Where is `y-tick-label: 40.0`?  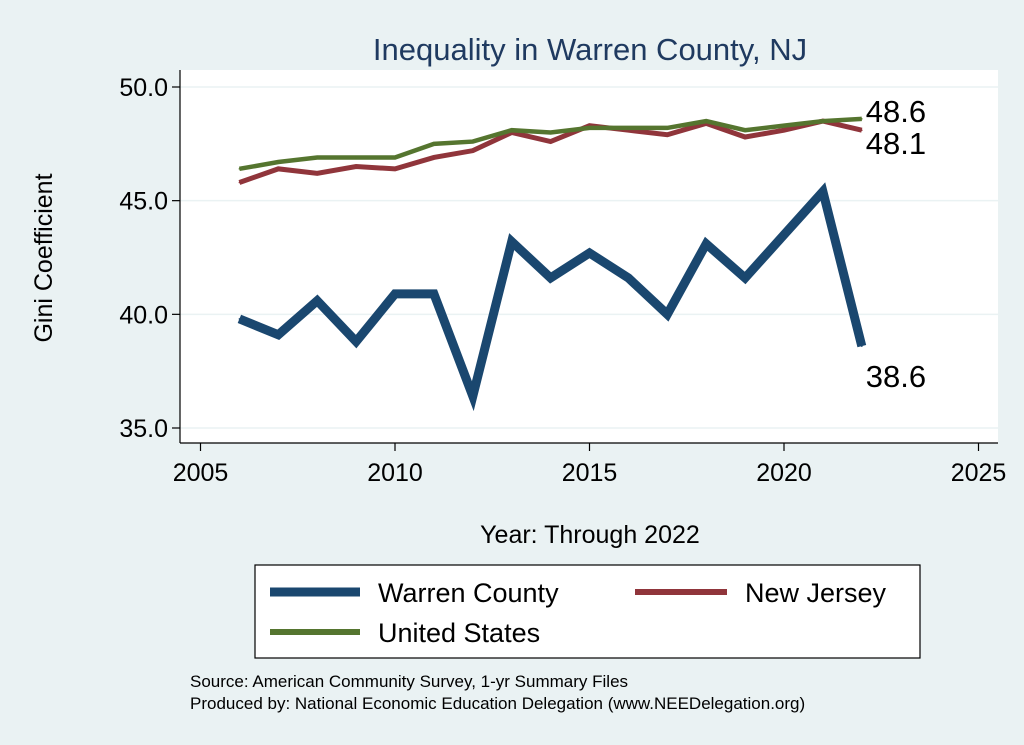 y-tick-label: 40.0 is located at coordinates (143, 315).